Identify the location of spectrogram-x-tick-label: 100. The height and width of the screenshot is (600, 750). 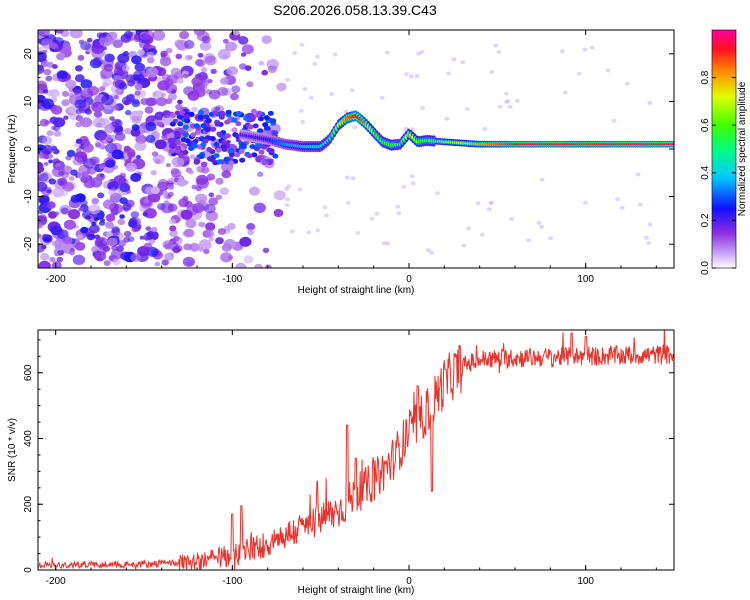
(585, 279).